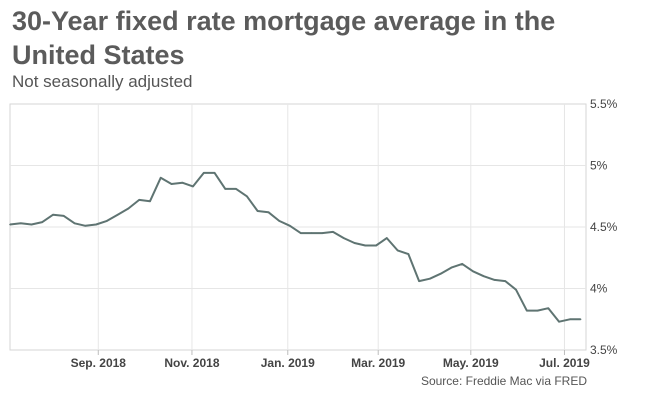 This screenshot has height=408, width=657. Describe the element at coordinates (99, 363) in the screenshot. I see `x-tick-label: Sep. 2018` at that location.